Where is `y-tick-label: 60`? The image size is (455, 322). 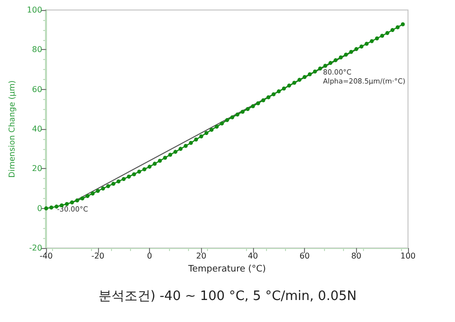
y-tick-label: 60 is located at coordinates (37, 89).